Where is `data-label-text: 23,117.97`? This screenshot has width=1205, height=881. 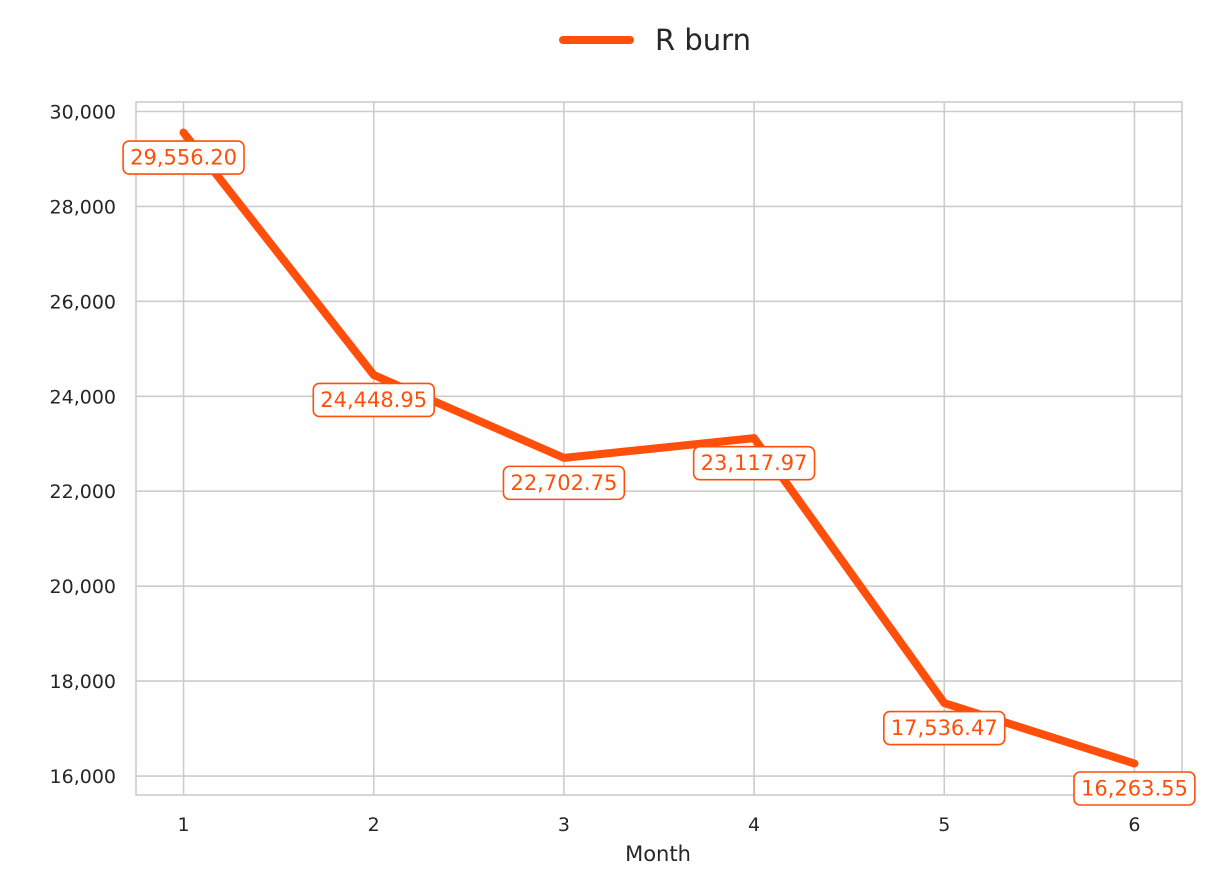 data-label-text: 23,117.97 is located at coordinates (754, 463).